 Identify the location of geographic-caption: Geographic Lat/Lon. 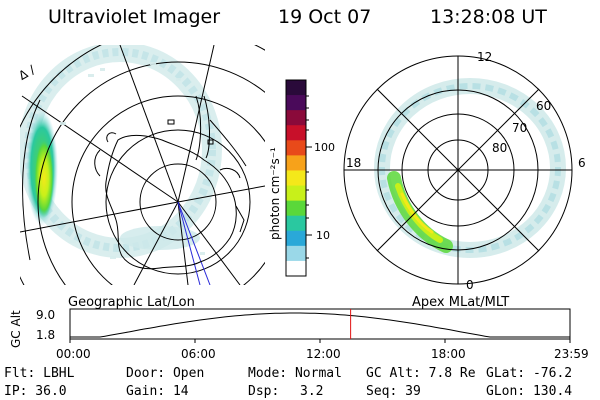
(131, 302).